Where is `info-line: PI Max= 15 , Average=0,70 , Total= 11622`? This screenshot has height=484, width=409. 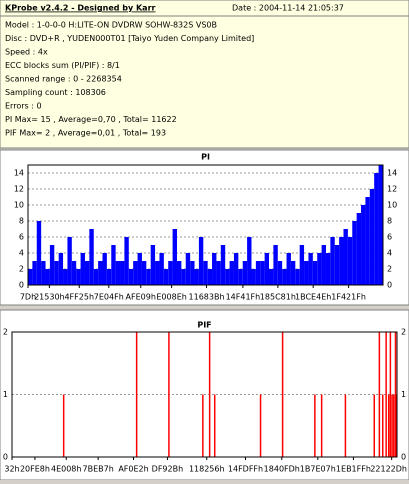
info-line: PI Max= 15 , Average=0,70 , Total= 11622 is located at coordinates (91, 119).